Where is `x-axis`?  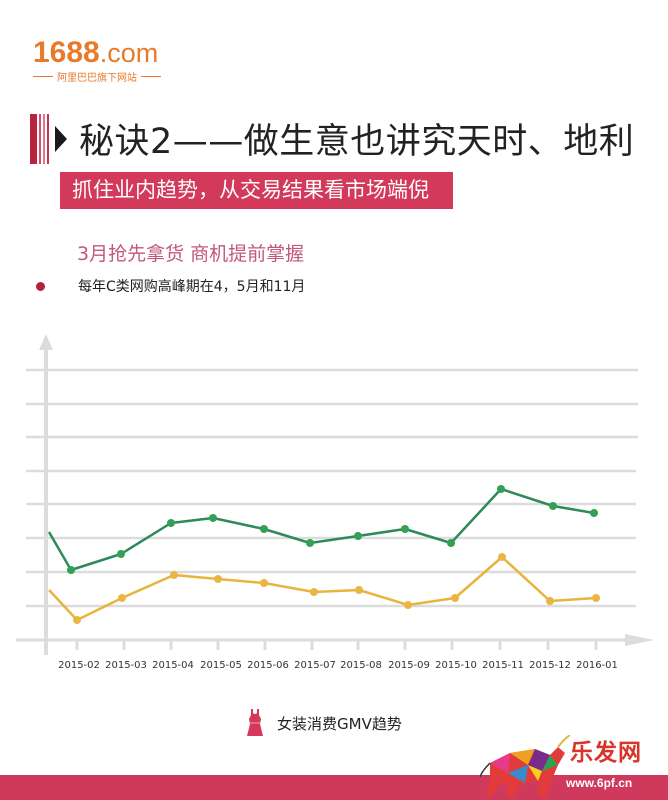
x-axis is located at coordinates (335, 642).